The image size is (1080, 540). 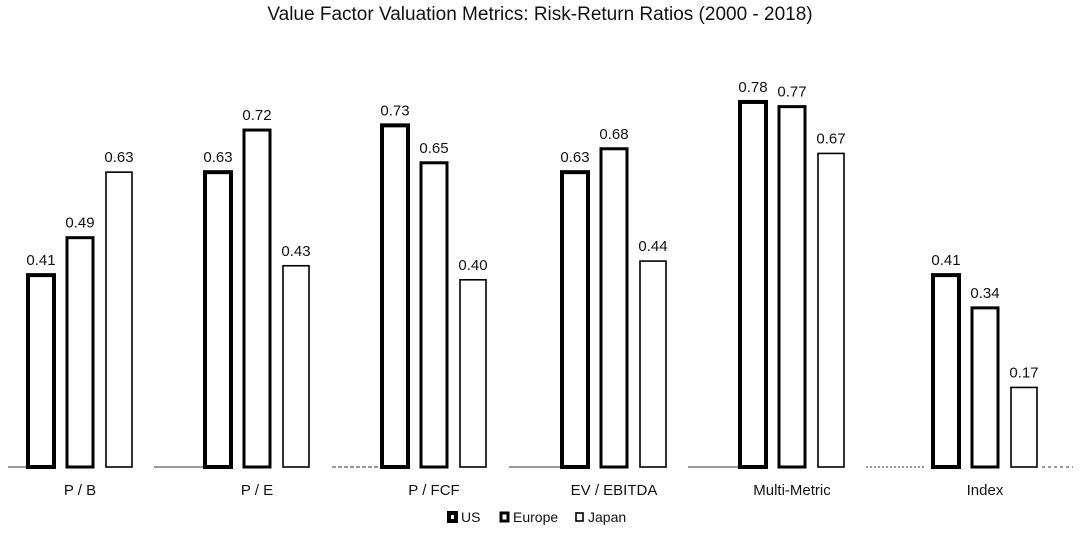 What do you see at coordinates (295, 251) in the screenshot?
I see `data-label: 0.43` at bounding box center [295, 251].